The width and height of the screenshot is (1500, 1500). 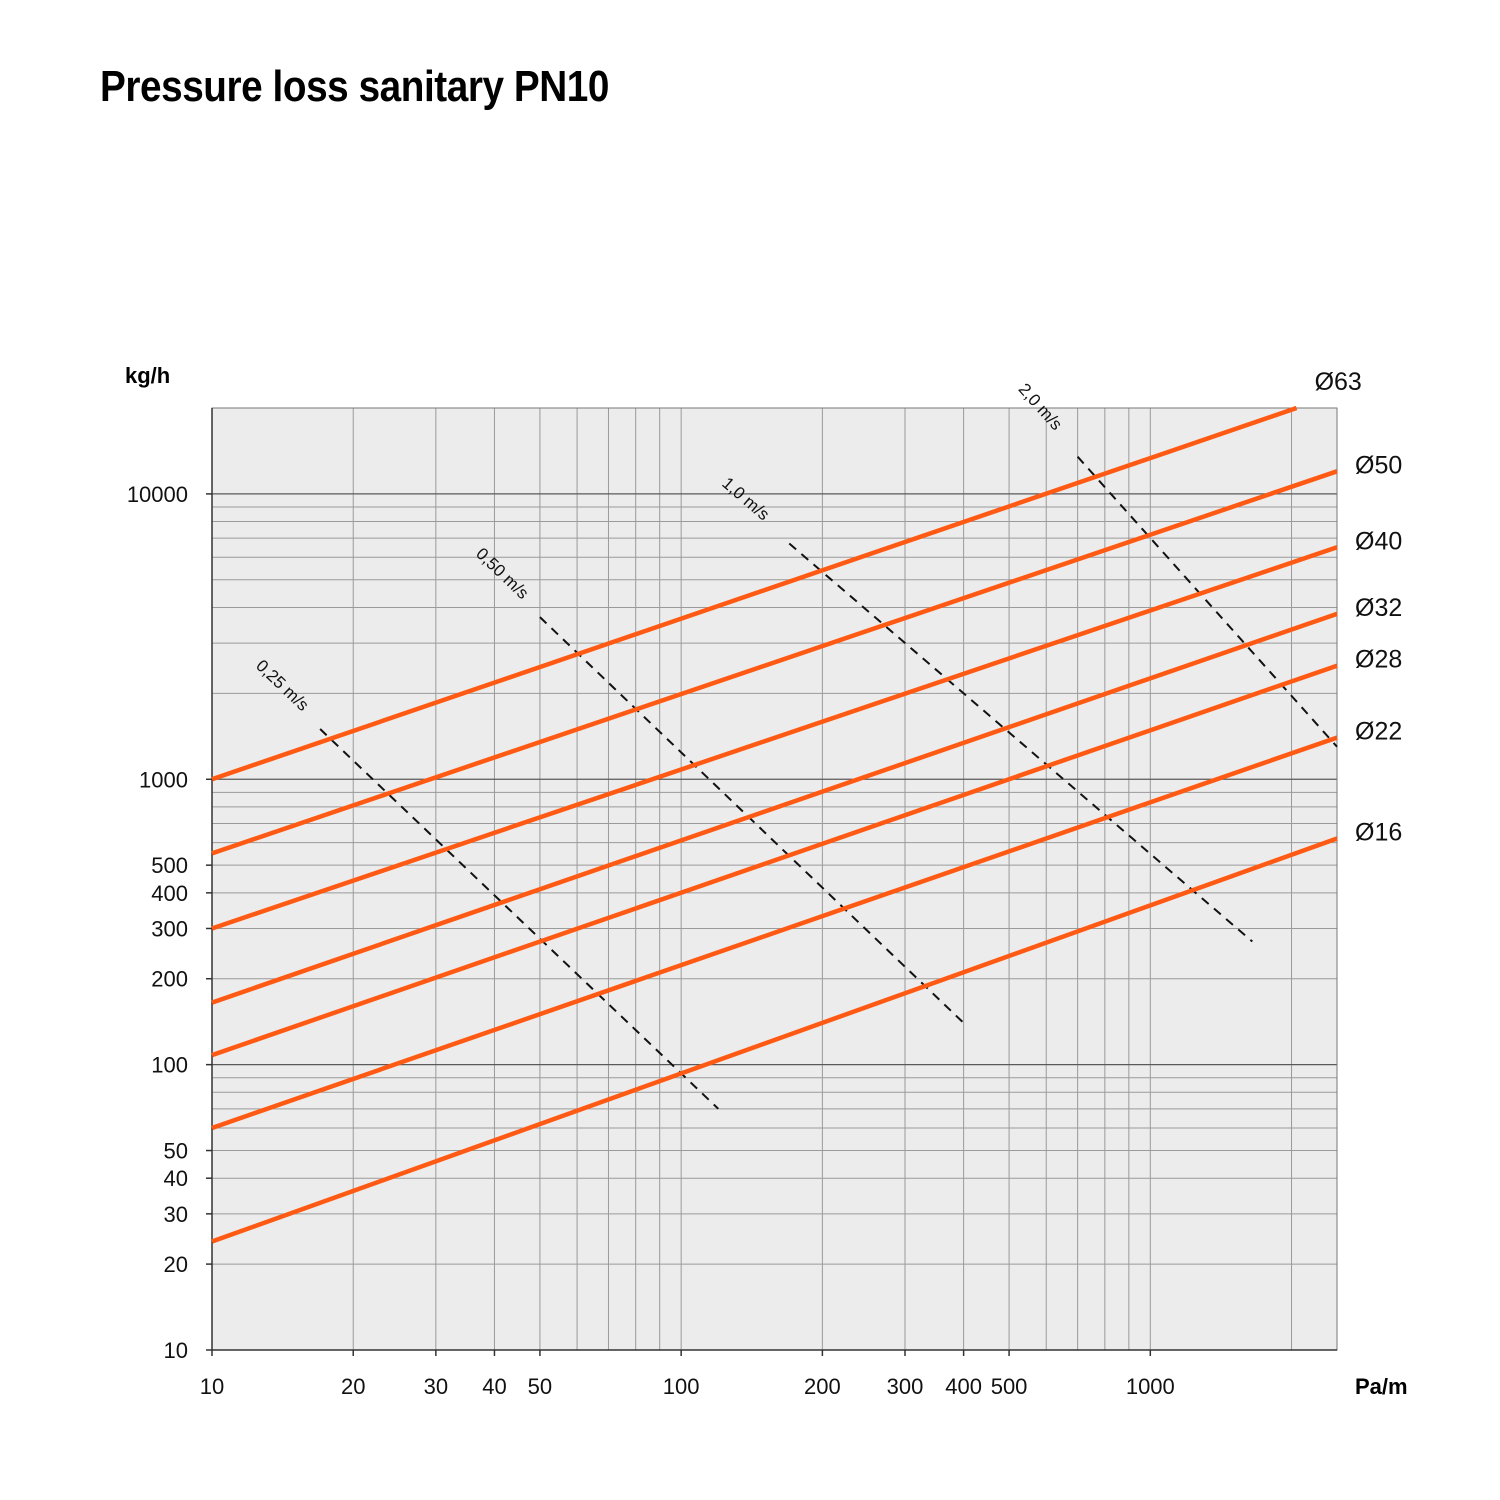 I want to click on y-tick-label: 40, so click(x=176, y=1178).